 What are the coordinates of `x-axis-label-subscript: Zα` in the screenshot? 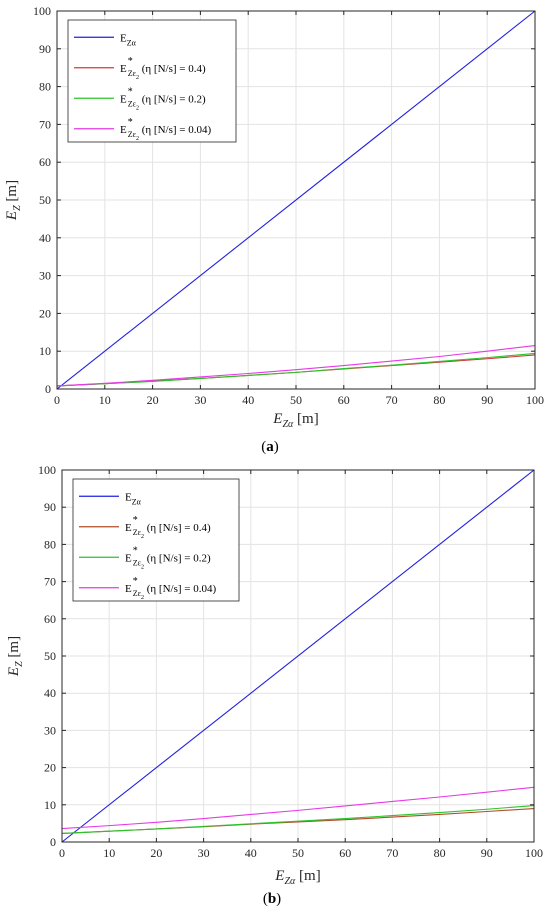 It's located at (290, 881).